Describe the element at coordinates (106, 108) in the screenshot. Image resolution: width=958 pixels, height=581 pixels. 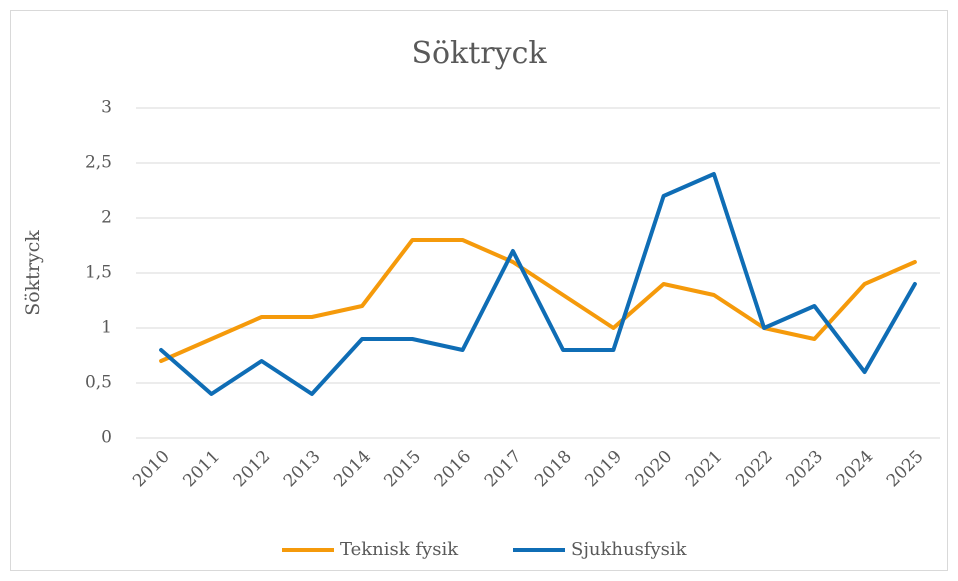
I see `y-tick-label: 3` at that location.